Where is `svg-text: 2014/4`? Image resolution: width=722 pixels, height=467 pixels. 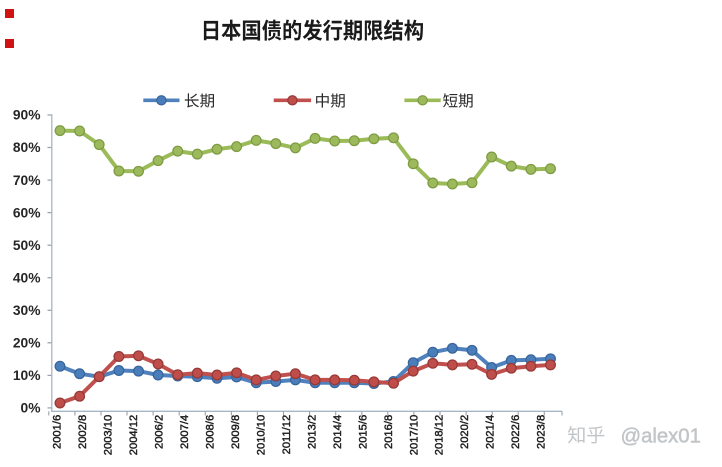
svg-text: 2014/4 is located at coordinates (338, 432).